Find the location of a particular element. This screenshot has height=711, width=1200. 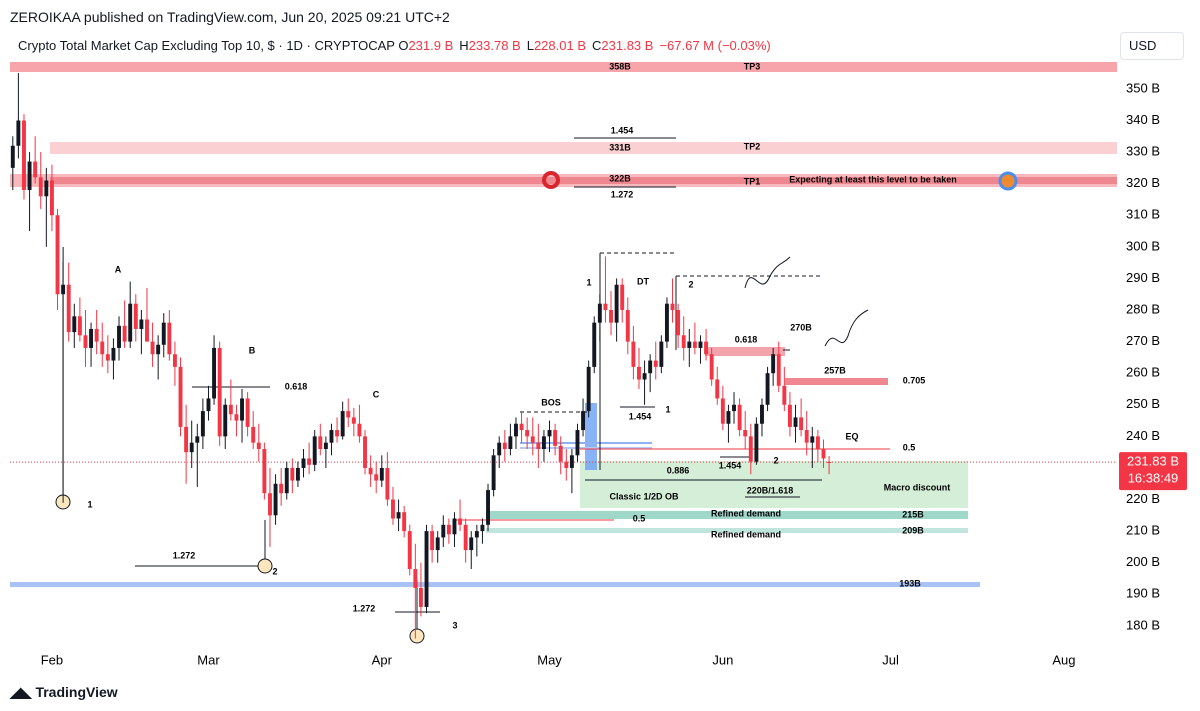

target-icon is located at coordinates (1008, 181).